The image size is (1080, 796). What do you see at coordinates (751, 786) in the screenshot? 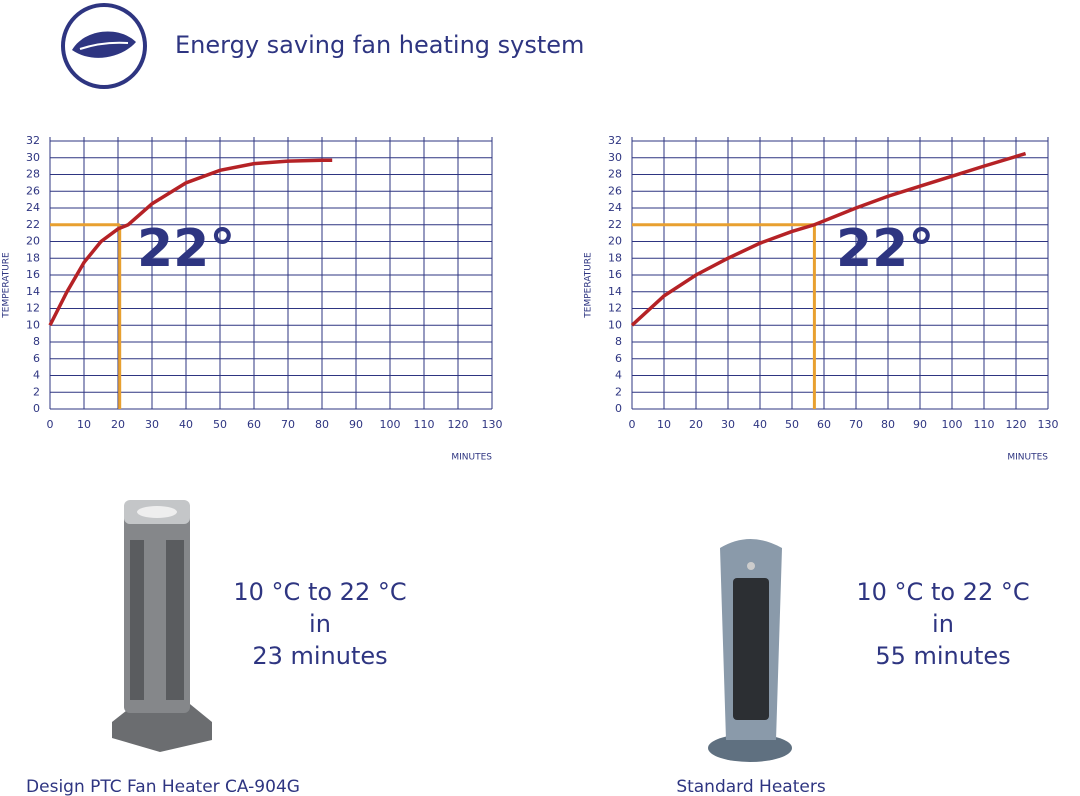
I see `product-name: Standard Heaters` at bounding box center [751, 786].